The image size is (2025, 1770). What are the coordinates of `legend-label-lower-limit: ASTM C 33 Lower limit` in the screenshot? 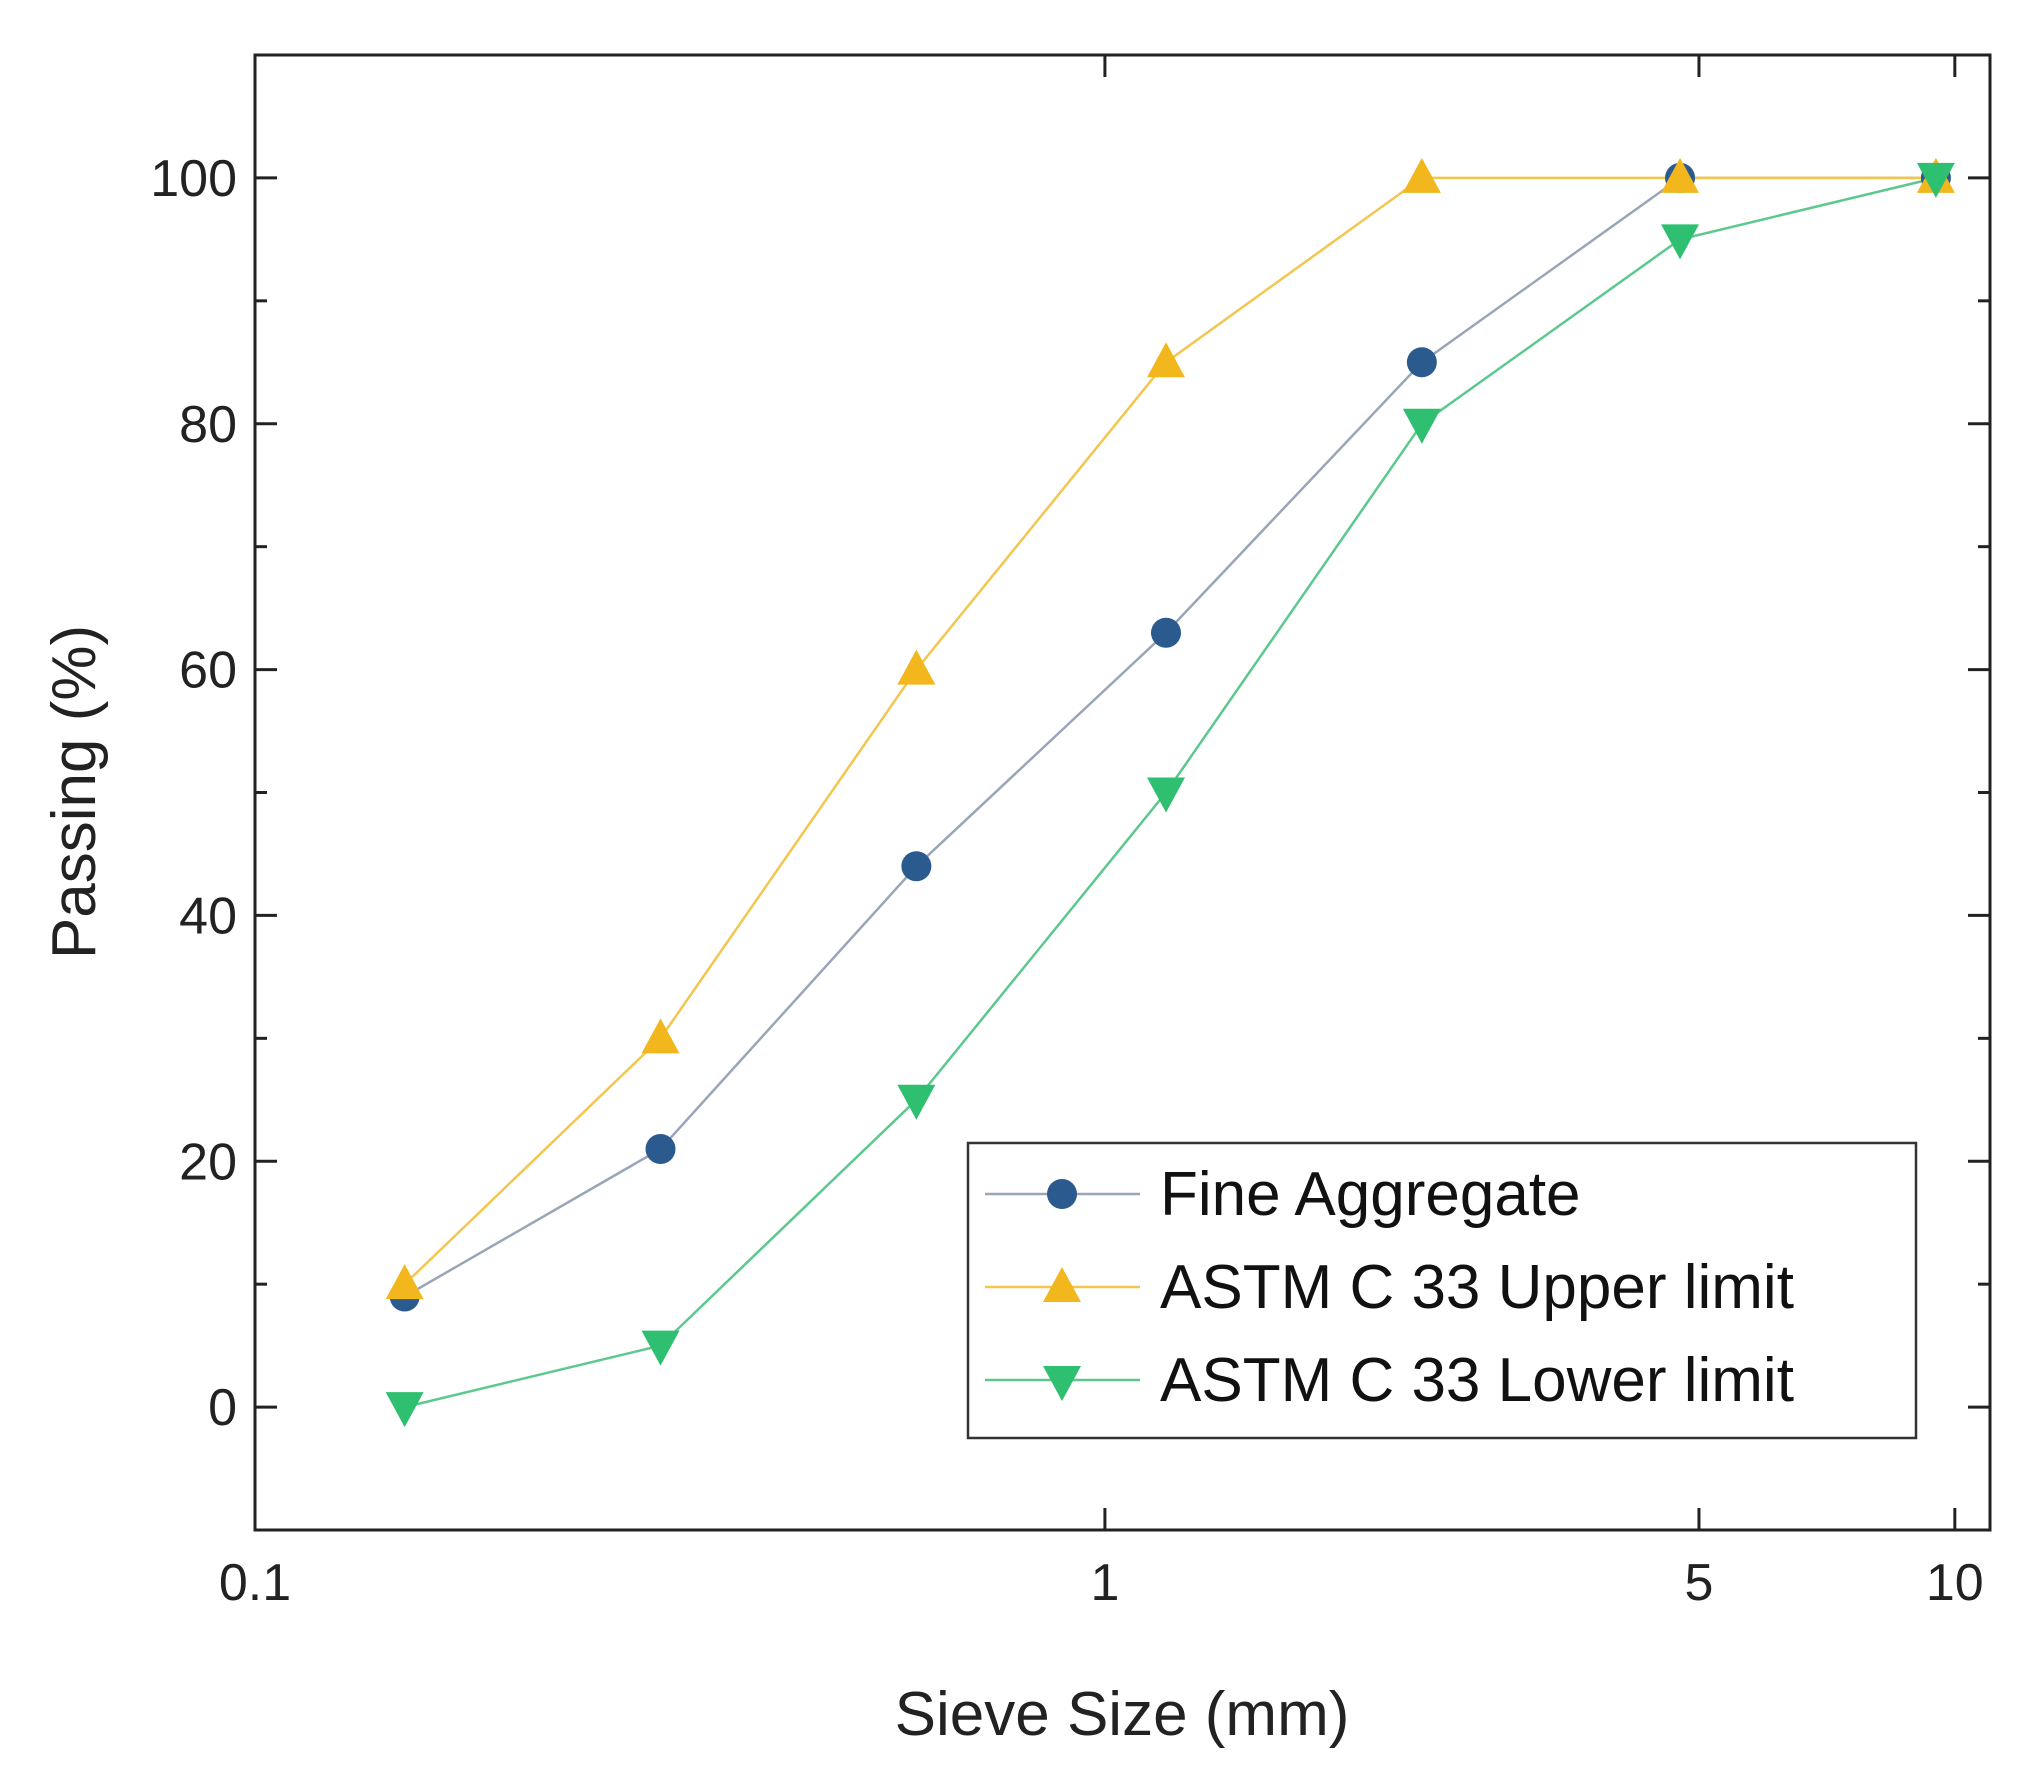 It's located at (1477, 1380).